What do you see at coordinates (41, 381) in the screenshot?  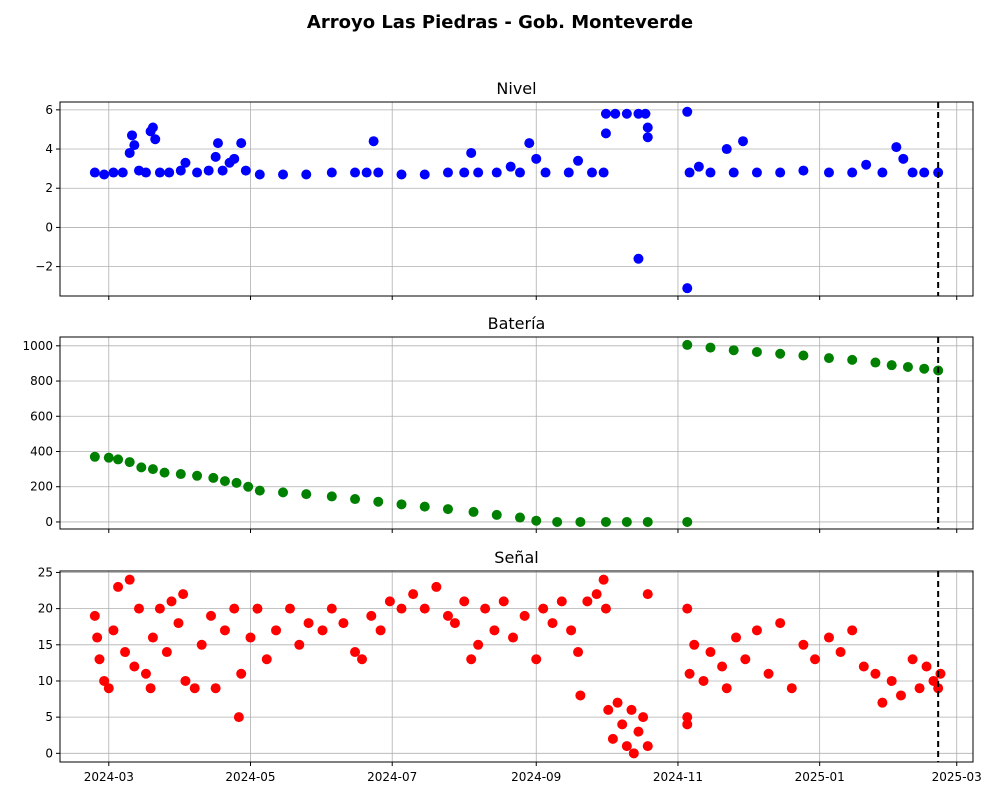 I see `y-tick-label: 800` at bounding box center [41, 381].